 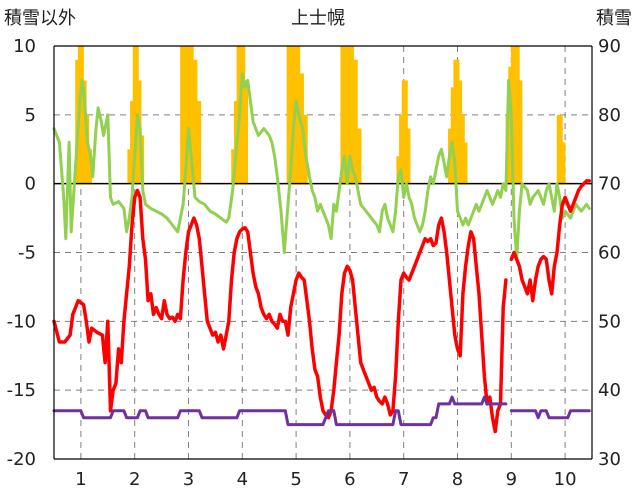 I want to click on x-tick-label: 3, so click(x=188, y=479).